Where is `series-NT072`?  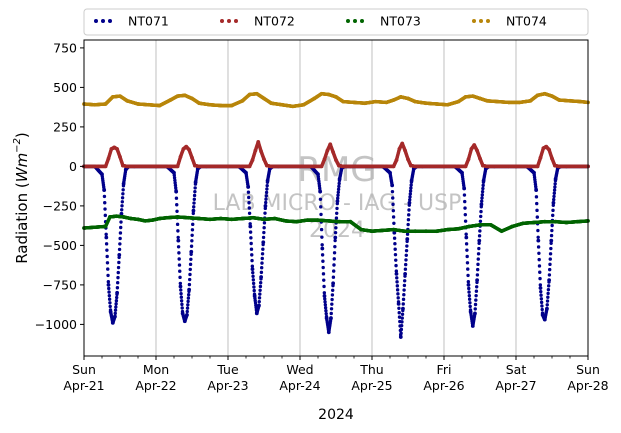
series-NT072 is located at coordinates (336, 154).